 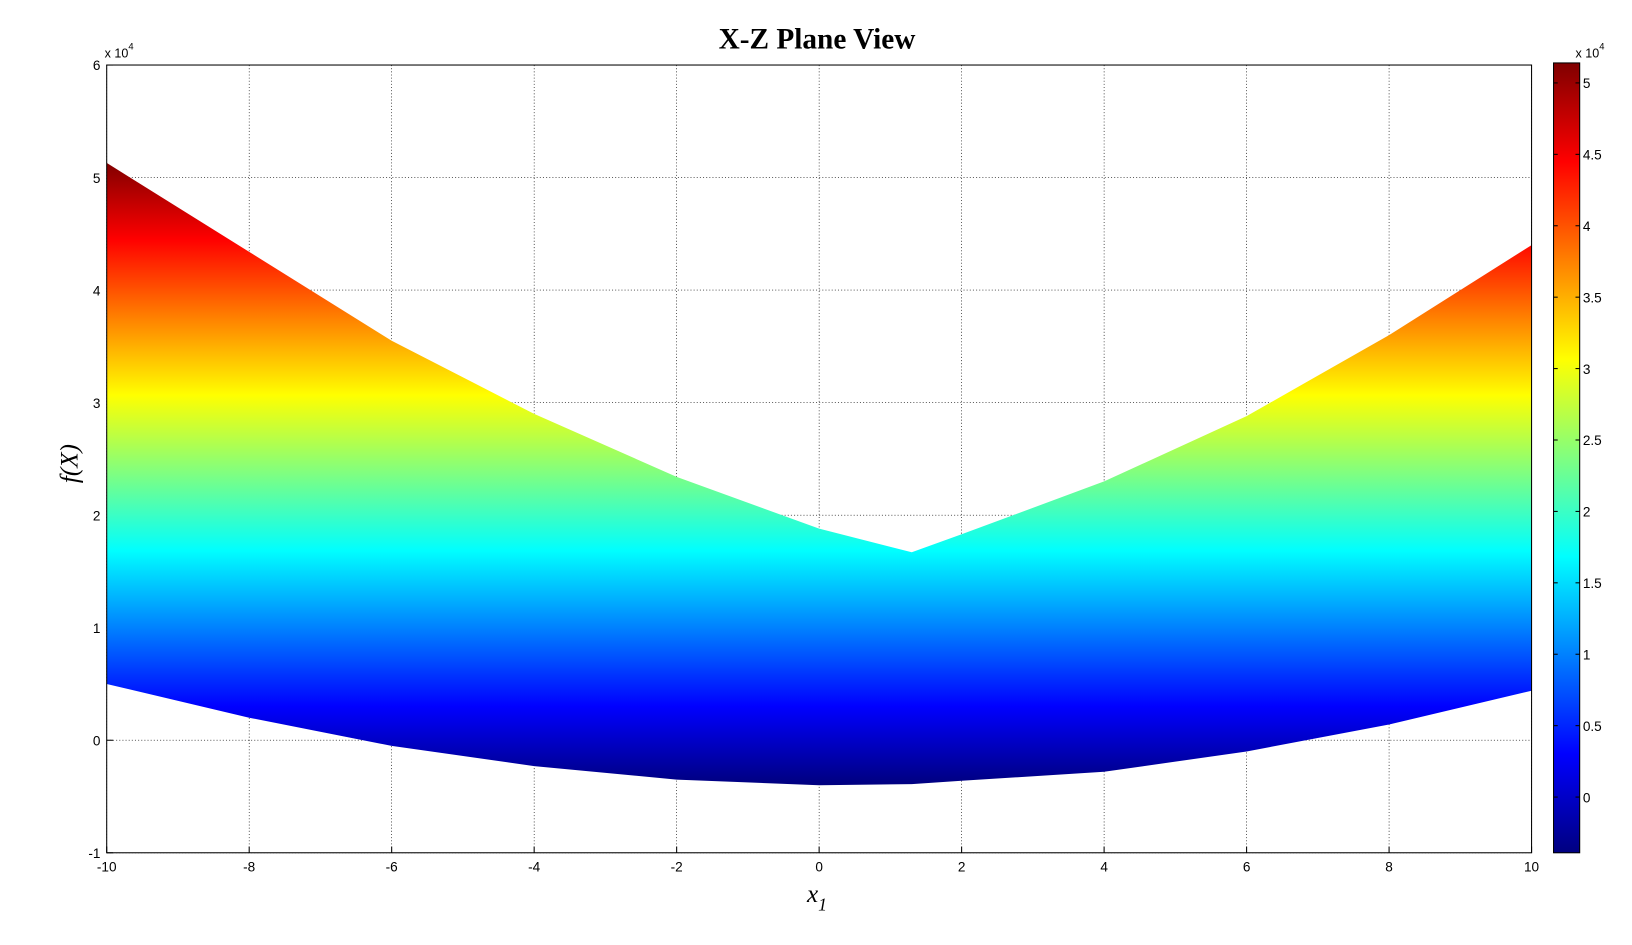 I want to click on y-multiplier: x 104, so click(x=119, y=50).